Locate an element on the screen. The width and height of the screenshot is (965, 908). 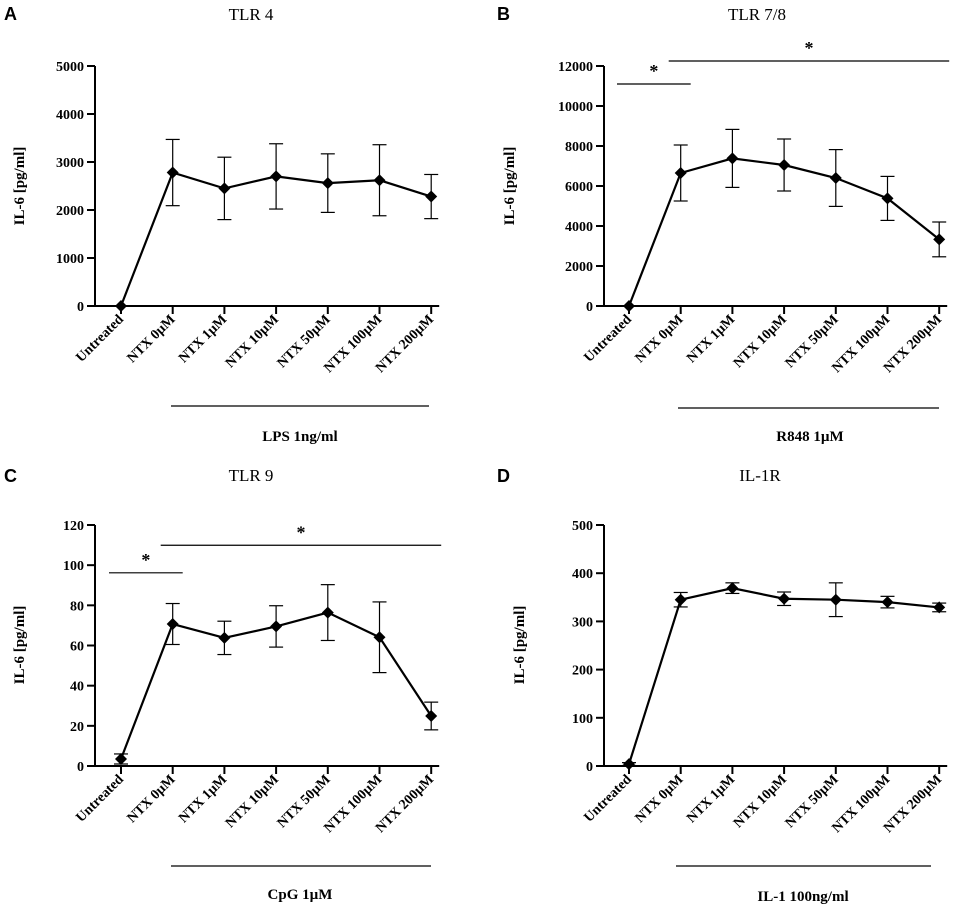
treatment-label: R848 1µM is located at coordinates (809, 437).